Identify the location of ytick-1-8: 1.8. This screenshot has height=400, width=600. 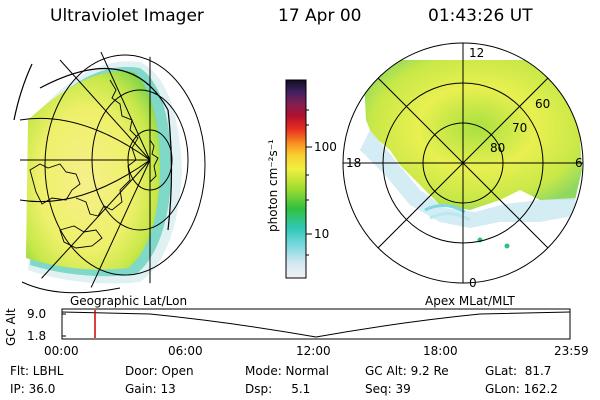
(37, 336).